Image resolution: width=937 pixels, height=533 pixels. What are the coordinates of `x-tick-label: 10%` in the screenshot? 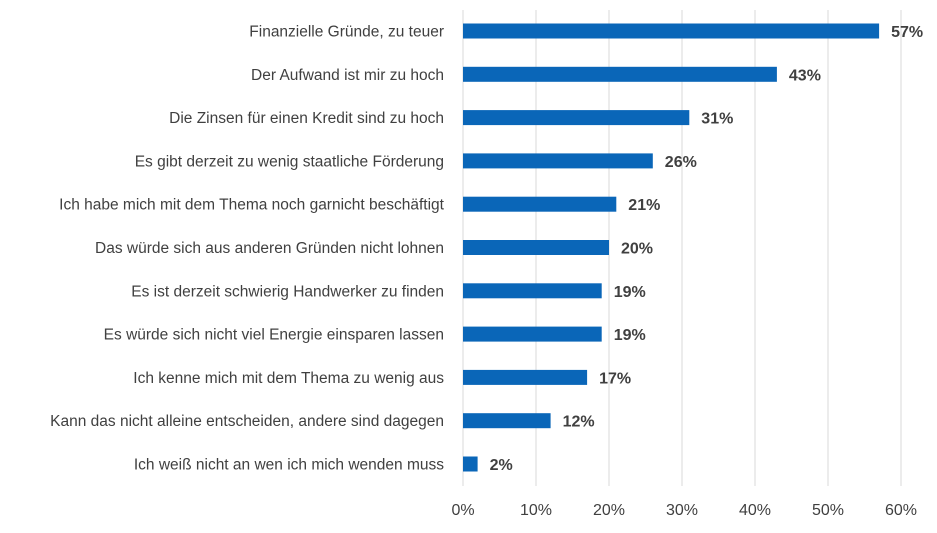 It's located at (536, 510).